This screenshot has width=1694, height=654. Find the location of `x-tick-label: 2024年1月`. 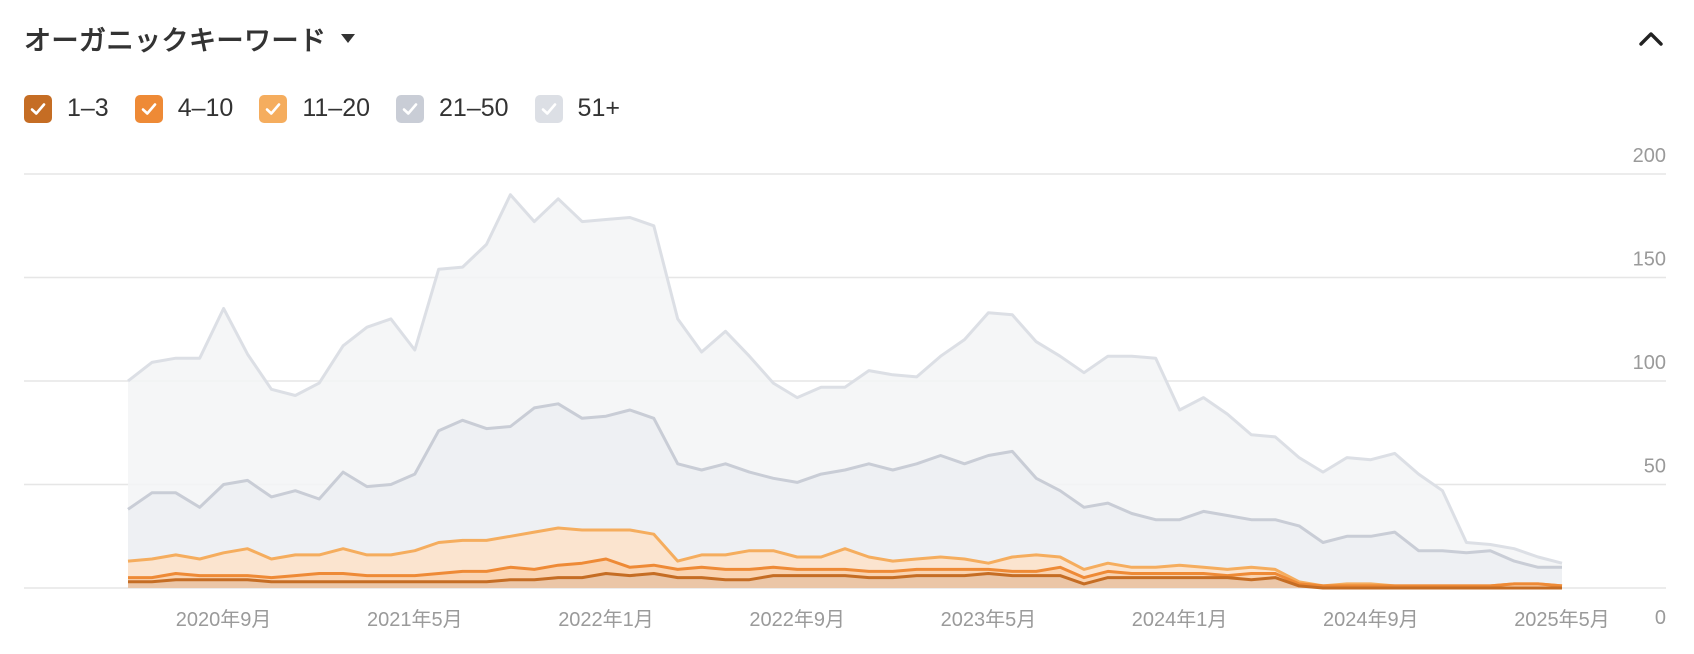

x-tick-label: 2024年1月 is located at coordinates (1180, 619).